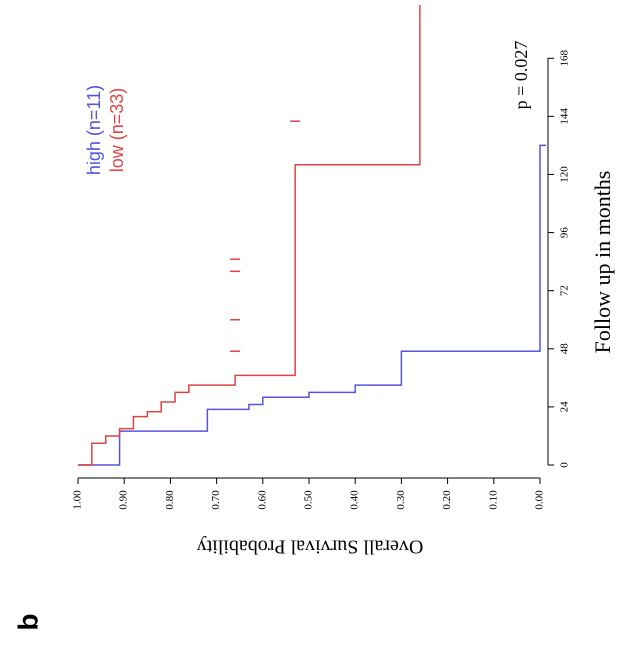  What do you see at coordinates (565, 58) in the screenshot?
I see `x-tick-label: 168` at bounding box center [565, 58].